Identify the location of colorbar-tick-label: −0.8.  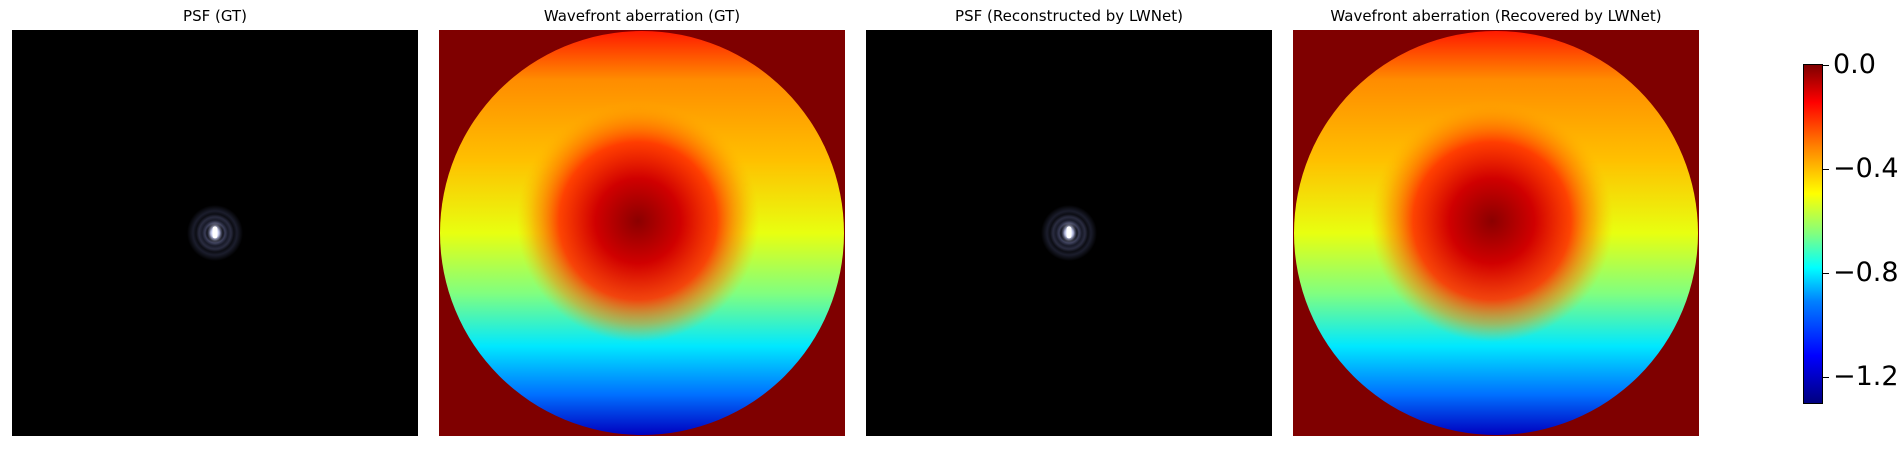
(1866, 272).